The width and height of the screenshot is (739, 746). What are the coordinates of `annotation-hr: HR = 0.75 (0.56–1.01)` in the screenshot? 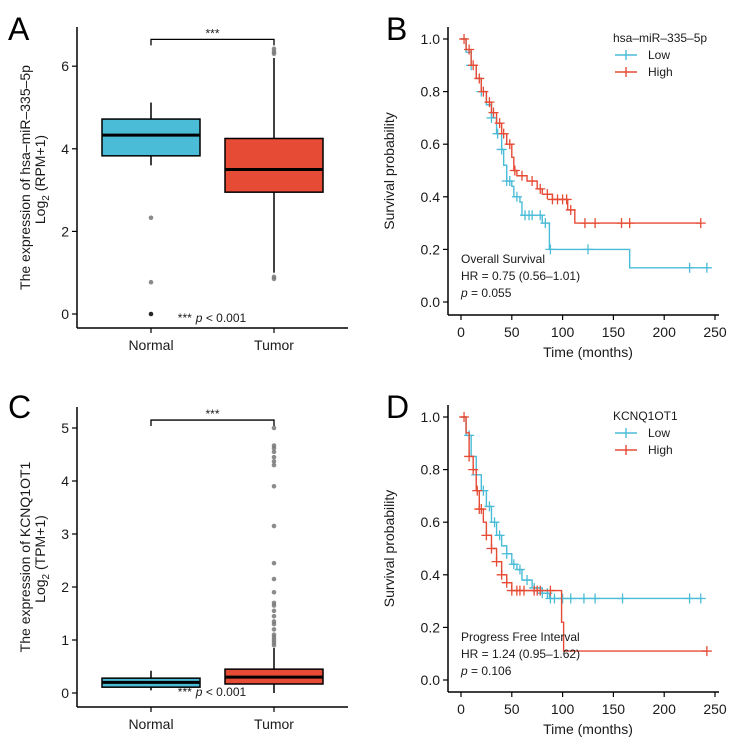 It's located at (520, 276).